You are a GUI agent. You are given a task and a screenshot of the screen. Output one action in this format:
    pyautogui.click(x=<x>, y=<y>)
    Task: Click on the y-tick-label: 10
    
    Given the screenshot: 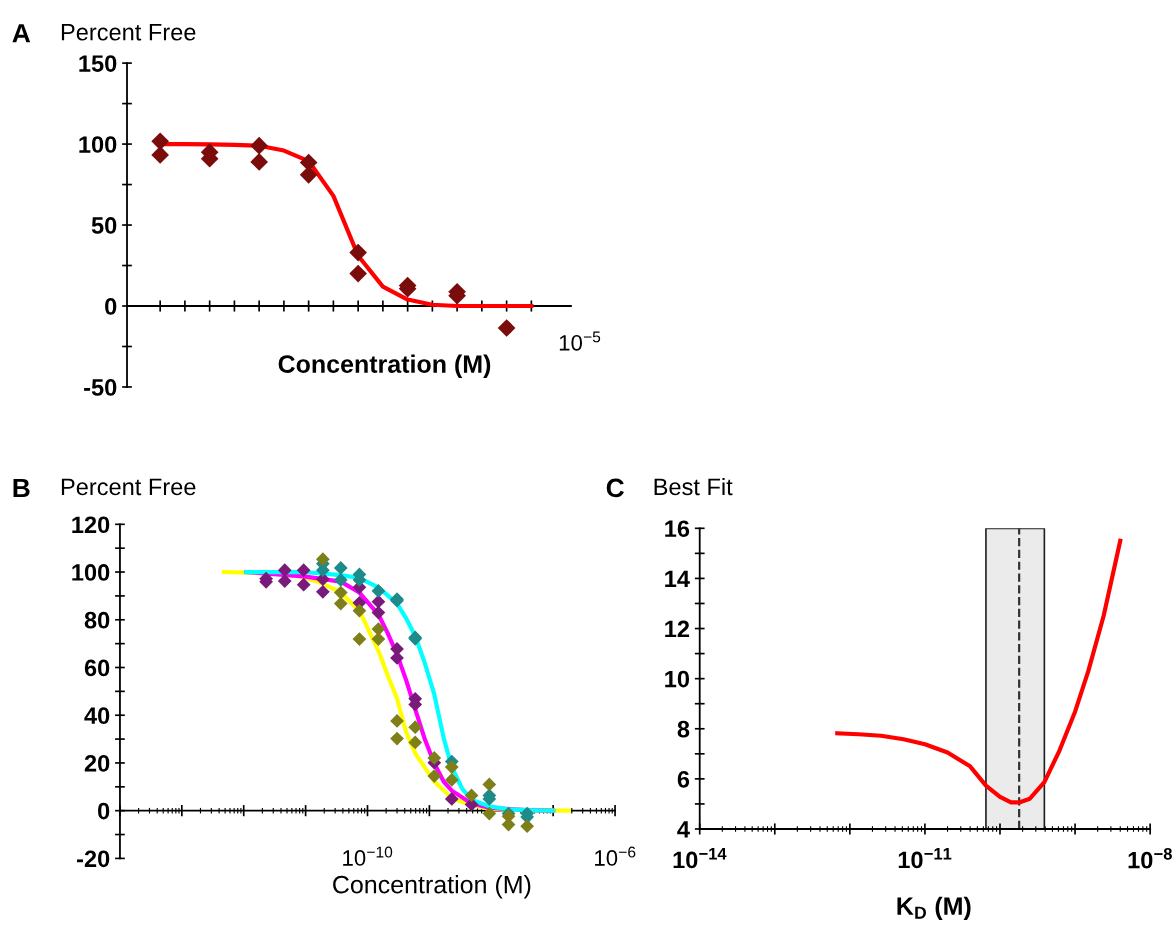 What is the action you would take?
    pyautogui.click(x=677, y=679)
    